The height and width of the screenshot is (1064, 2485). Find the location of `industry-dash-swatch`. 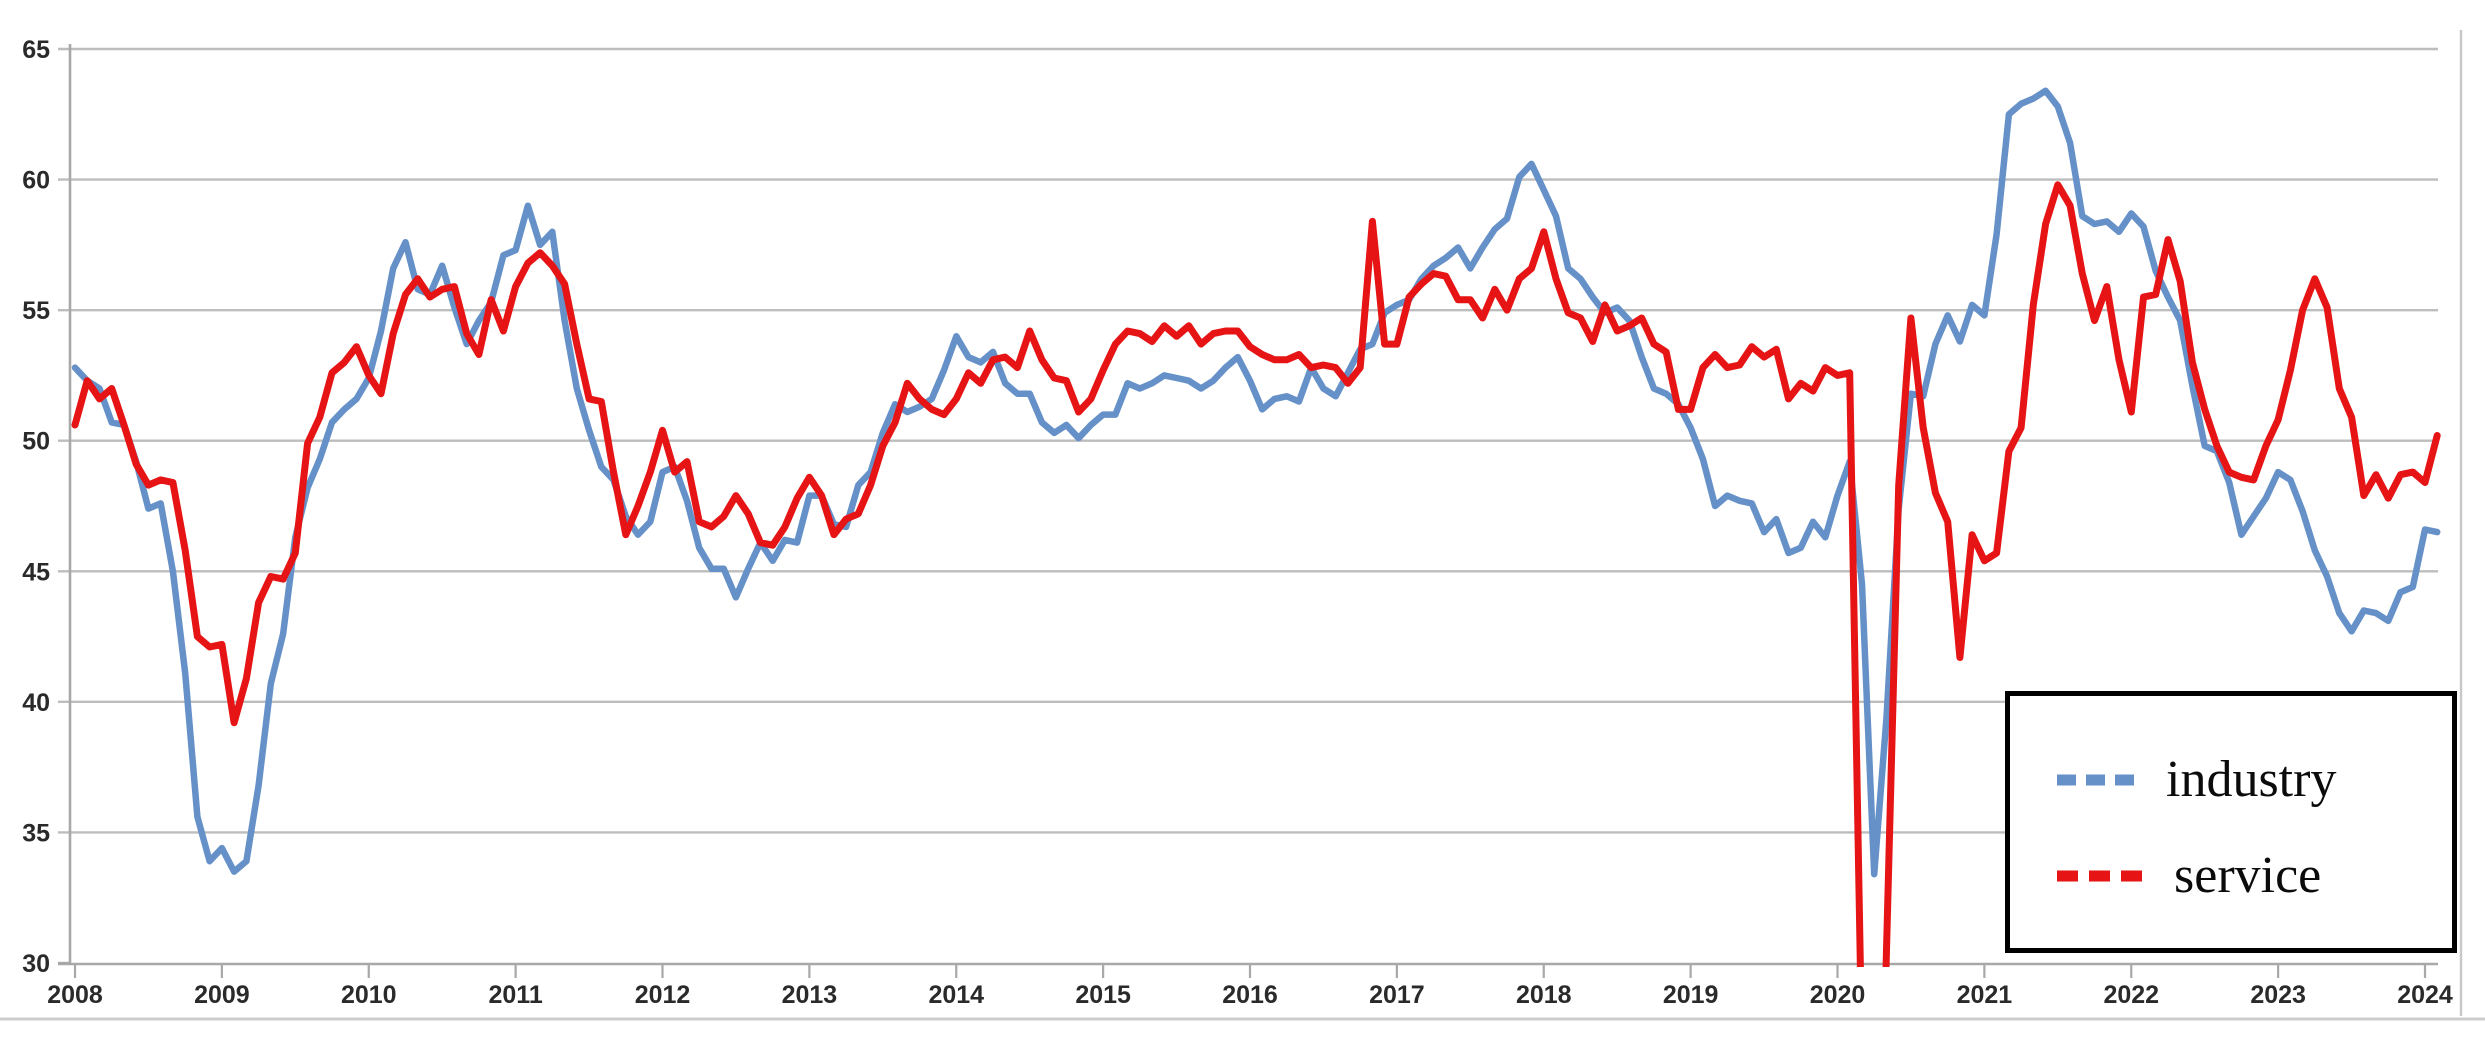

industry-dash-swatch is located at coordinates (2097, 780).